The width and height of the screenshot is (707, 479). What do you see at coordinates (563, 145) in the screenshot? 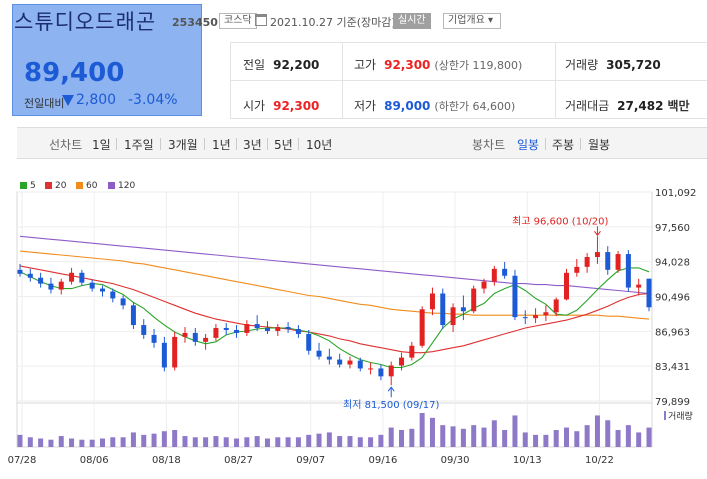
I see `tab-weekly: 주봉` at bounding box center [563, 145].